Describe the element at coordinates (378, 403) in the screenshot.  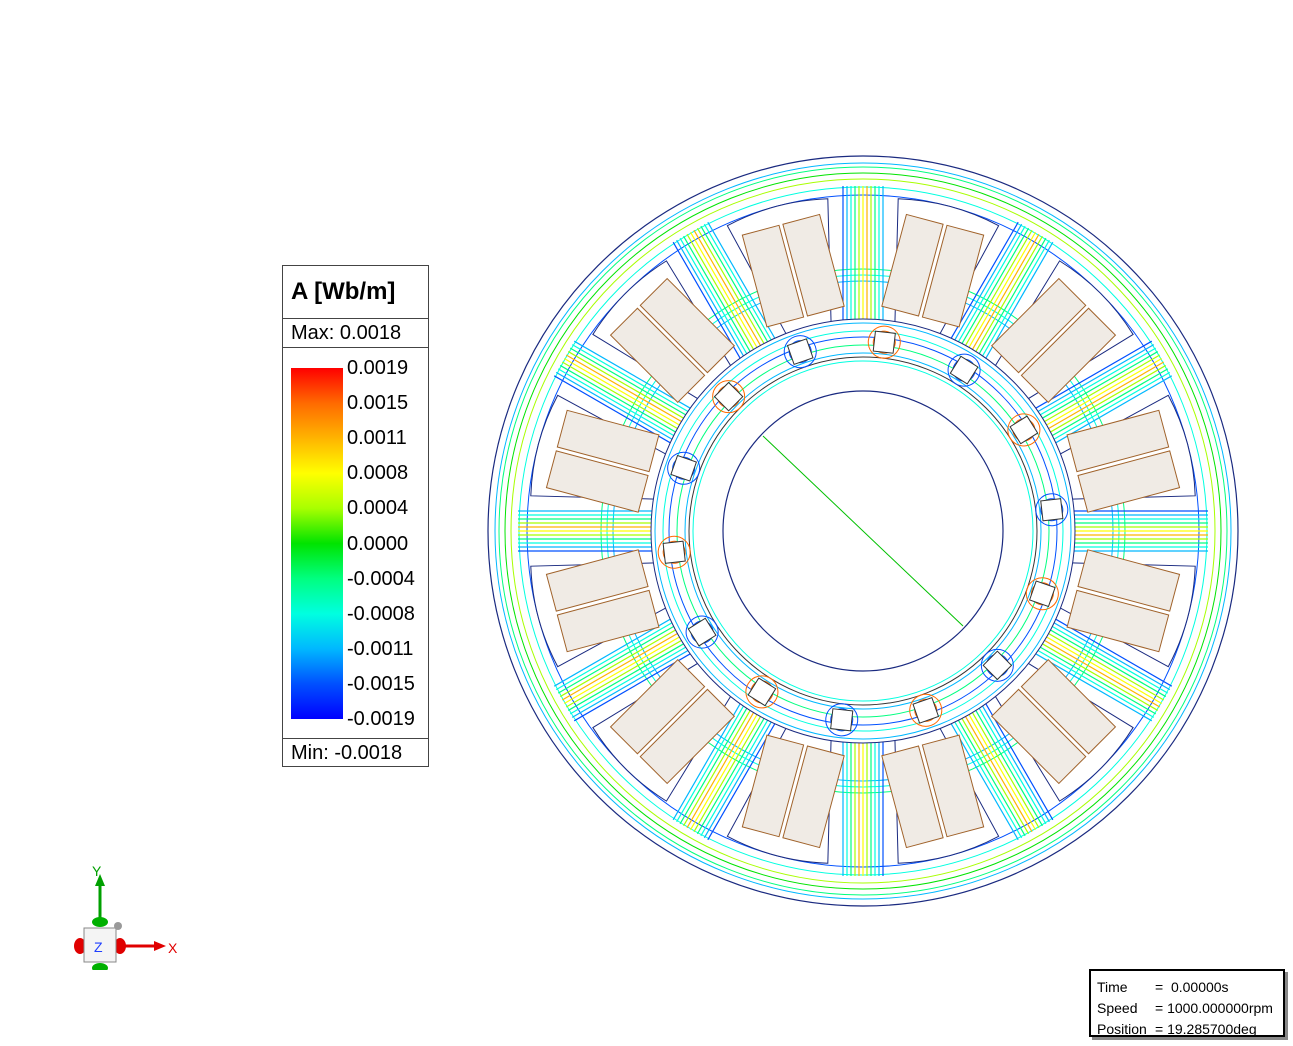
I see `legend-tick-label: 0.0015` at that location.